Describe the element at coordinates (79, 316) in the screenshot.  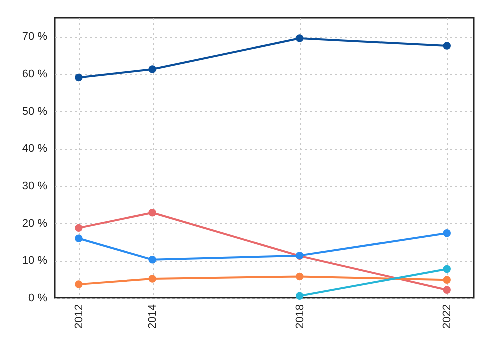
I see `x-tick-label: 2012` at that location.